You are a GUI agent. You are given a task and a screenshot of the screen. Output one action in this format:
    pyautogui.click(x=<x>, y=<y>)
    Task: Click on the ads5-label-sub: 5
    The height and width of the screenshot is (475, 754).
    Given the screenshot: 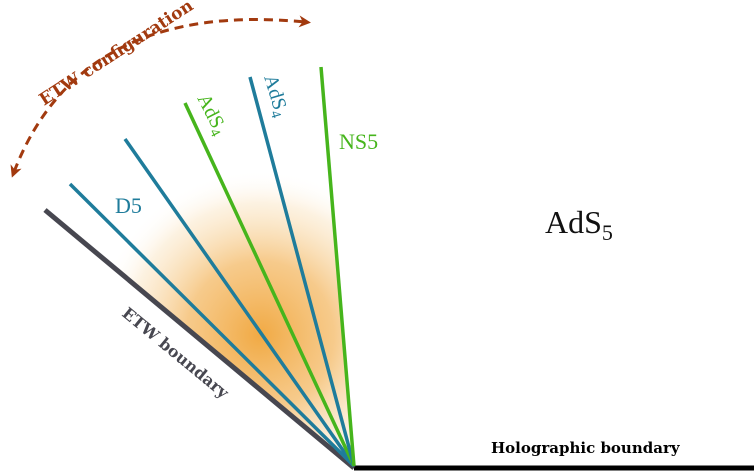 What is the action you would take?
    pyautogui.click(x=607, y=232)
    